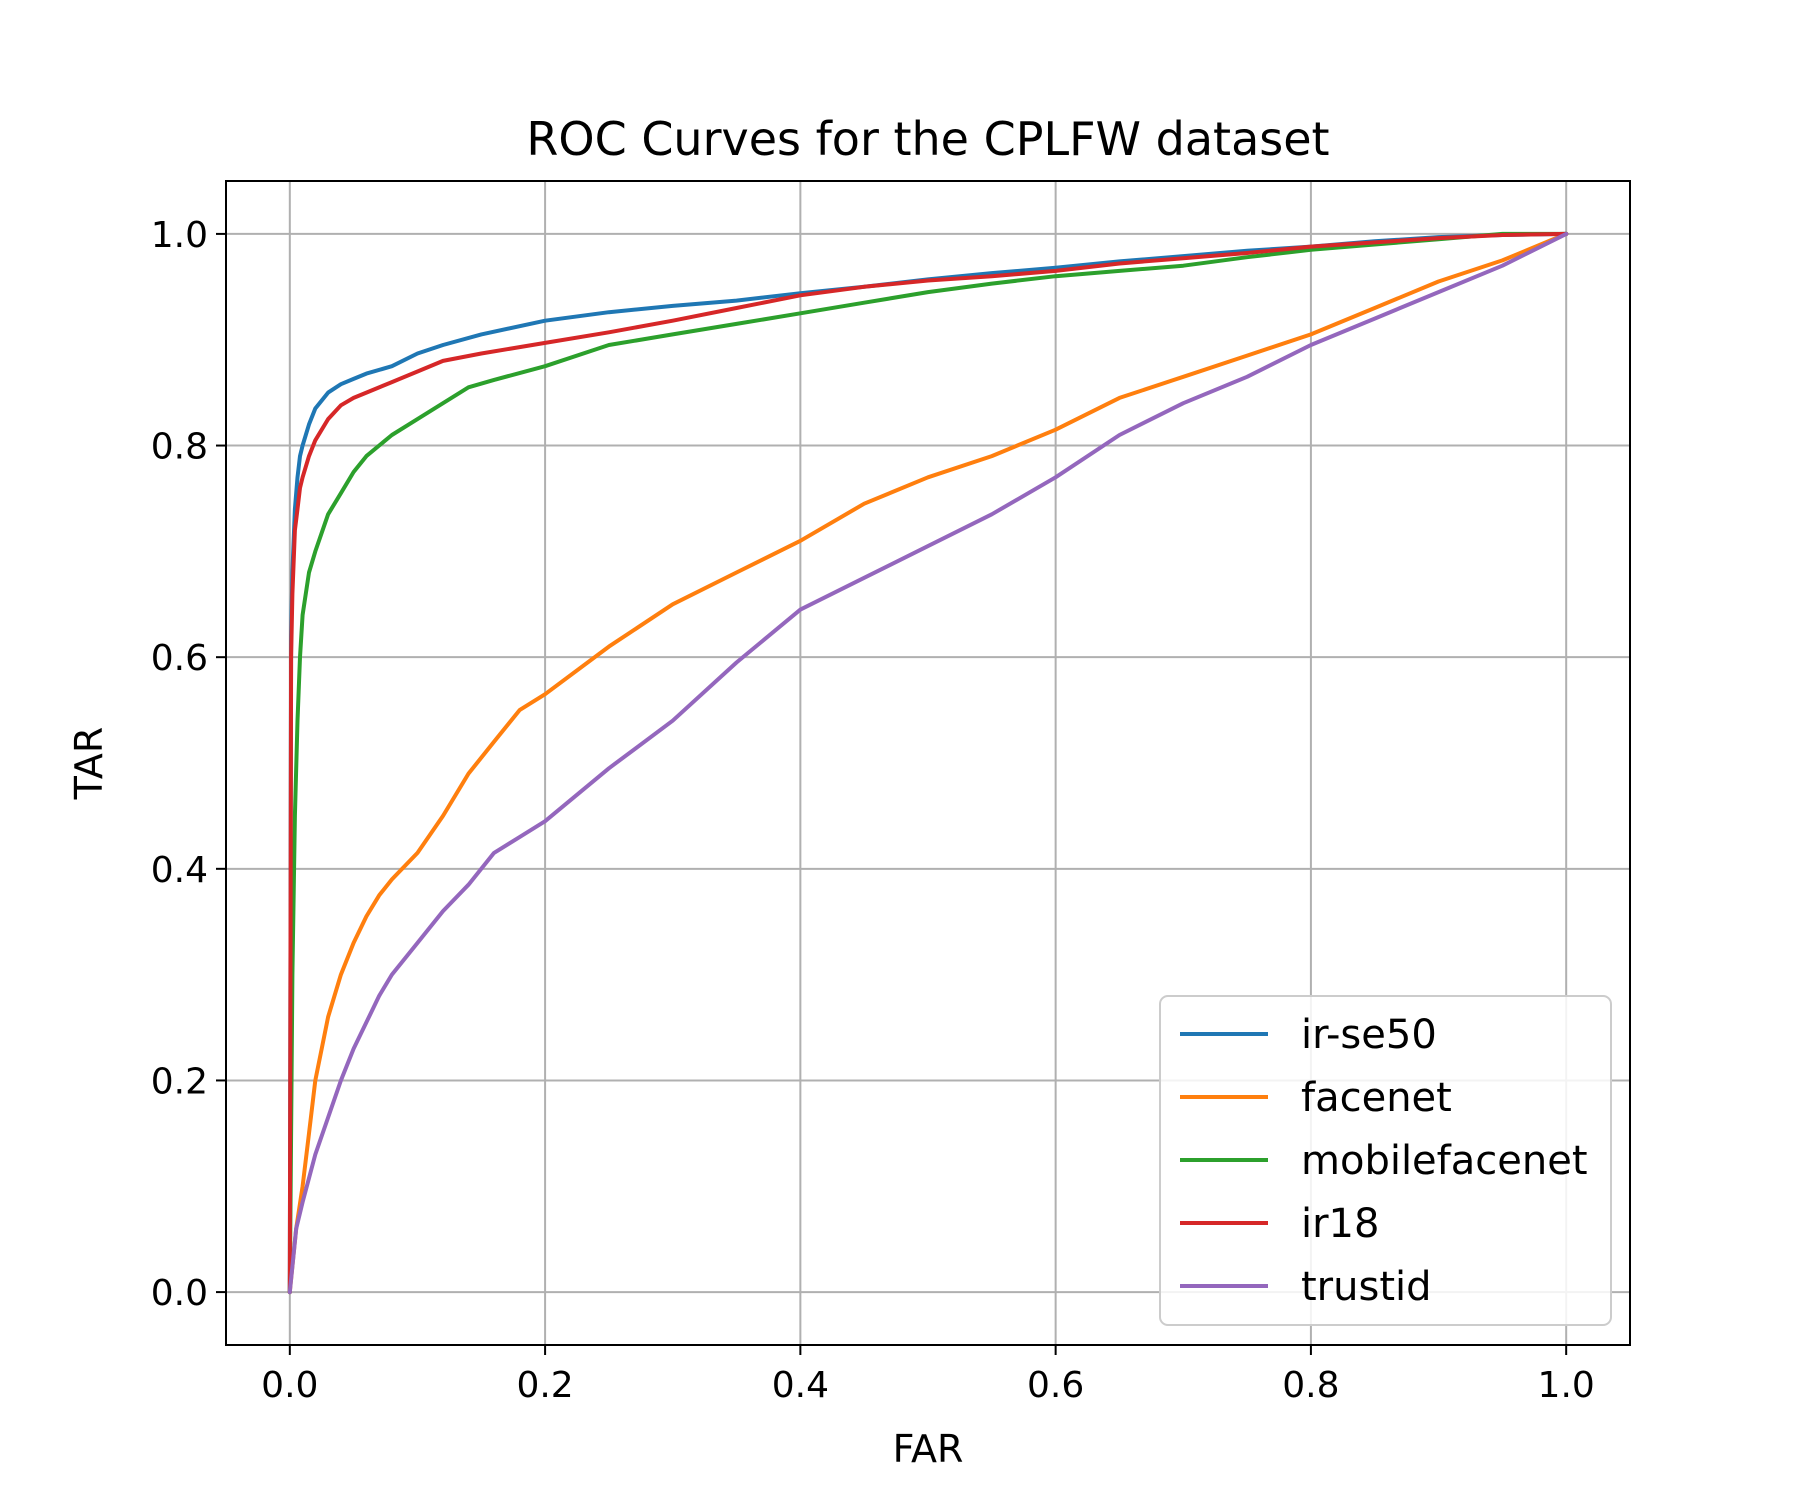  I want to click on y-tick-label: 1.0, so click(179, 235).